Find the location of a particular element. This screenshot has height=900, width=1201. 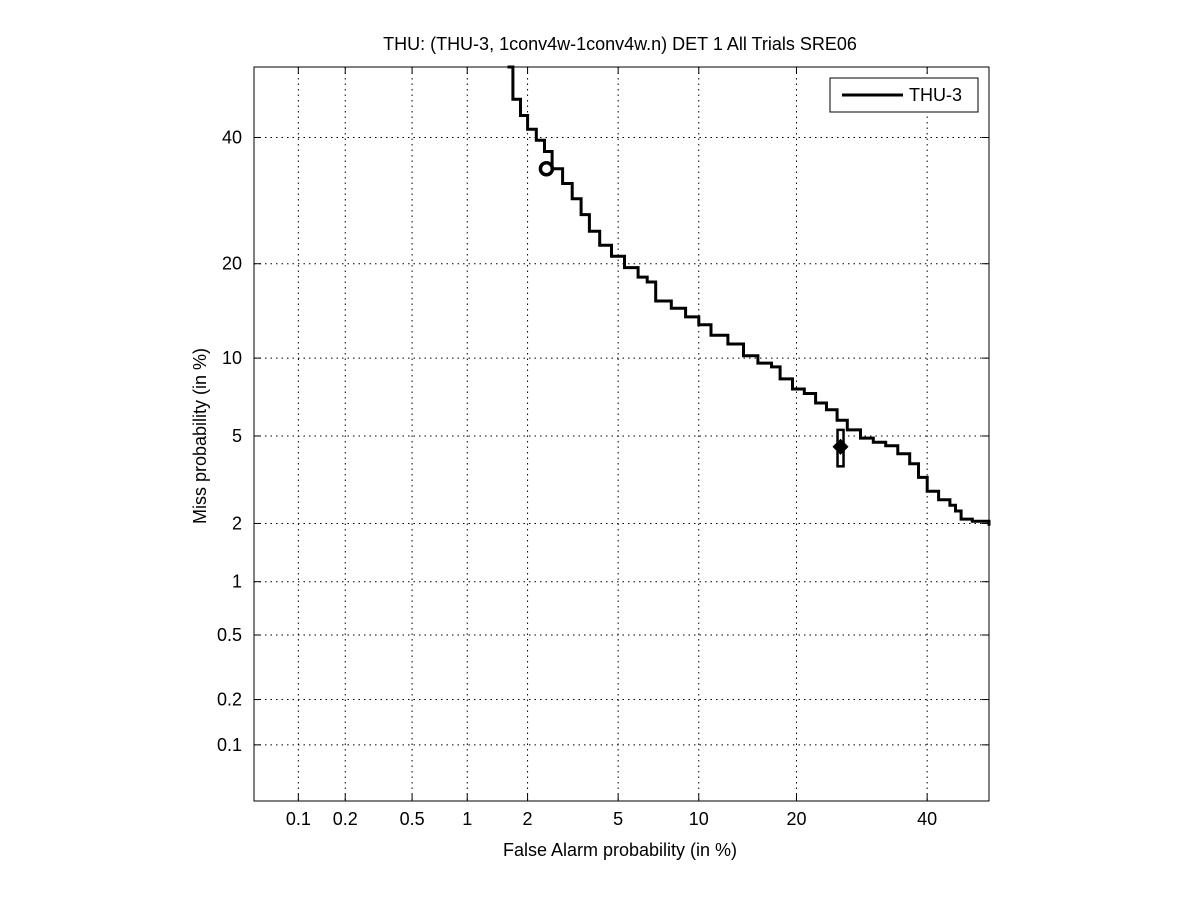

diamond-marker is located at coordinates (840, 446).